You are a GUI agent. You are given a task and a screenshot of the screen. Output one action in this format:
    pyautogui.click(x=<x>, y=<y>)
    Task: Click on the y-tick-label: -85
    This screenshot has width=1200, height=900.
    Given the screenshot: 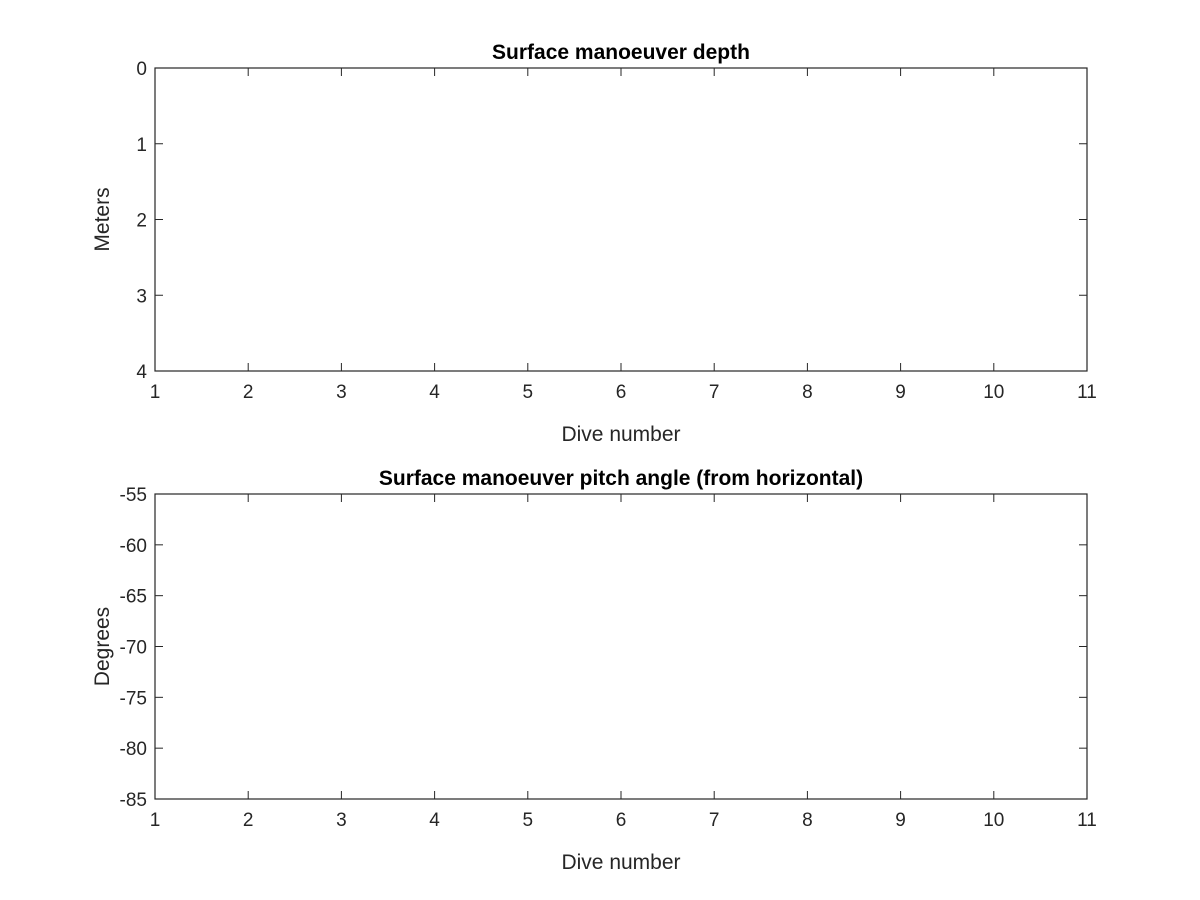 What is the action you would take?
    pyautogui.click(x=133, y=800)
    